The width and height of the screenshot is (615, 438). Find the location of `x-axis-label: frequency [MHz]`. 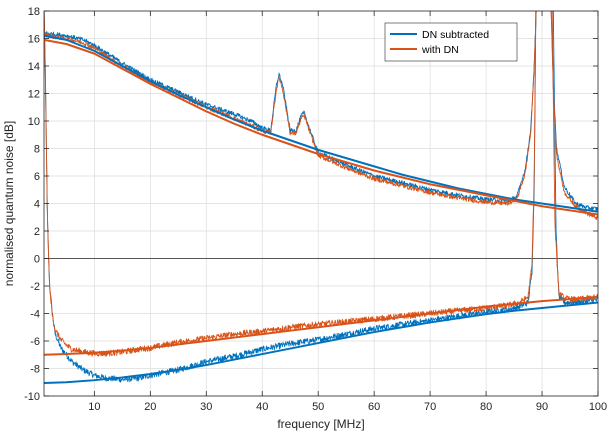

x-axis-label: frequency [MHz] is located at coordinates (320, 424).